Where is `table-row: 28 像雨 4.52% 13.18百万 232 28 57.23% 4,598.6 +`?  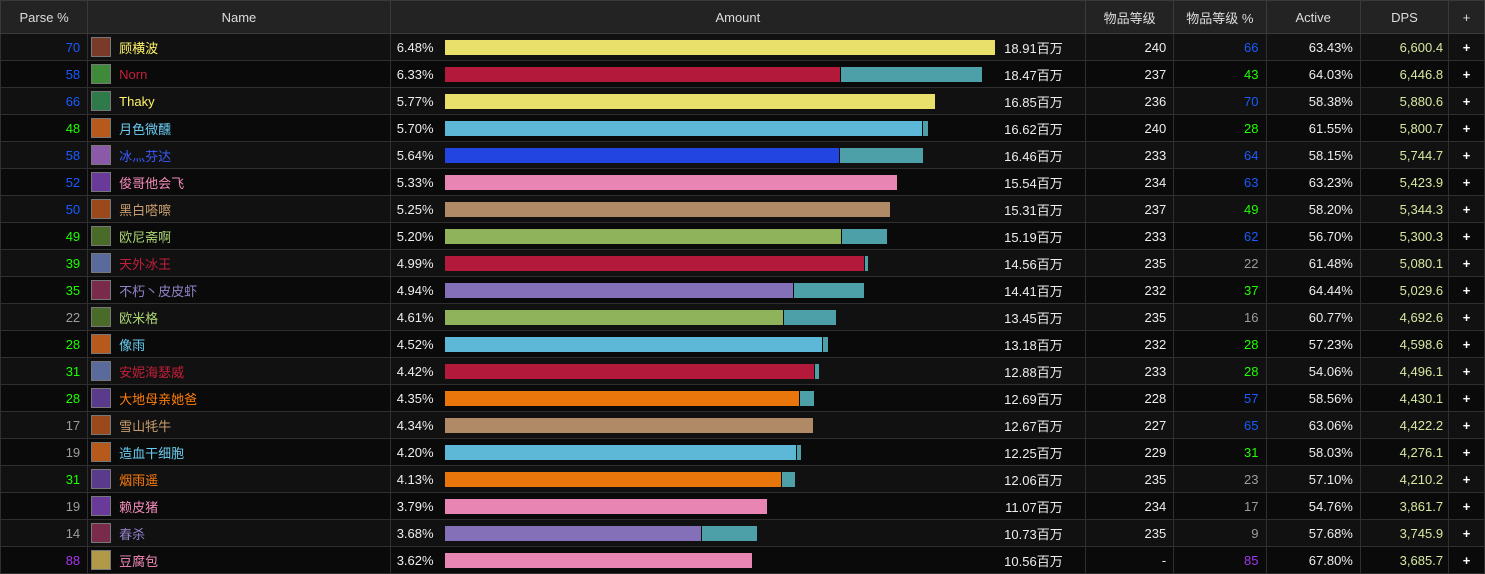 table-row: 28 像雨 4.52% 13.18百万 232 28 57.23% 4,598.6 + is located at coordinates (742, 344).